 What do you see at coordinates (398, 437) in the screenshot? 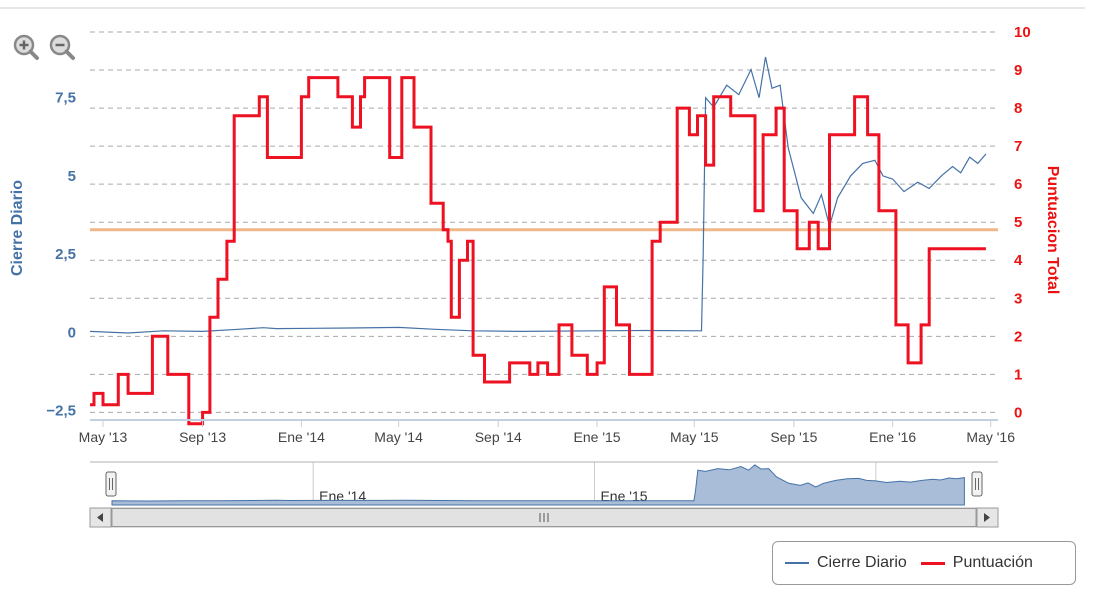
I see `x-tick-label: May '14` at bounding box center [398, 437].